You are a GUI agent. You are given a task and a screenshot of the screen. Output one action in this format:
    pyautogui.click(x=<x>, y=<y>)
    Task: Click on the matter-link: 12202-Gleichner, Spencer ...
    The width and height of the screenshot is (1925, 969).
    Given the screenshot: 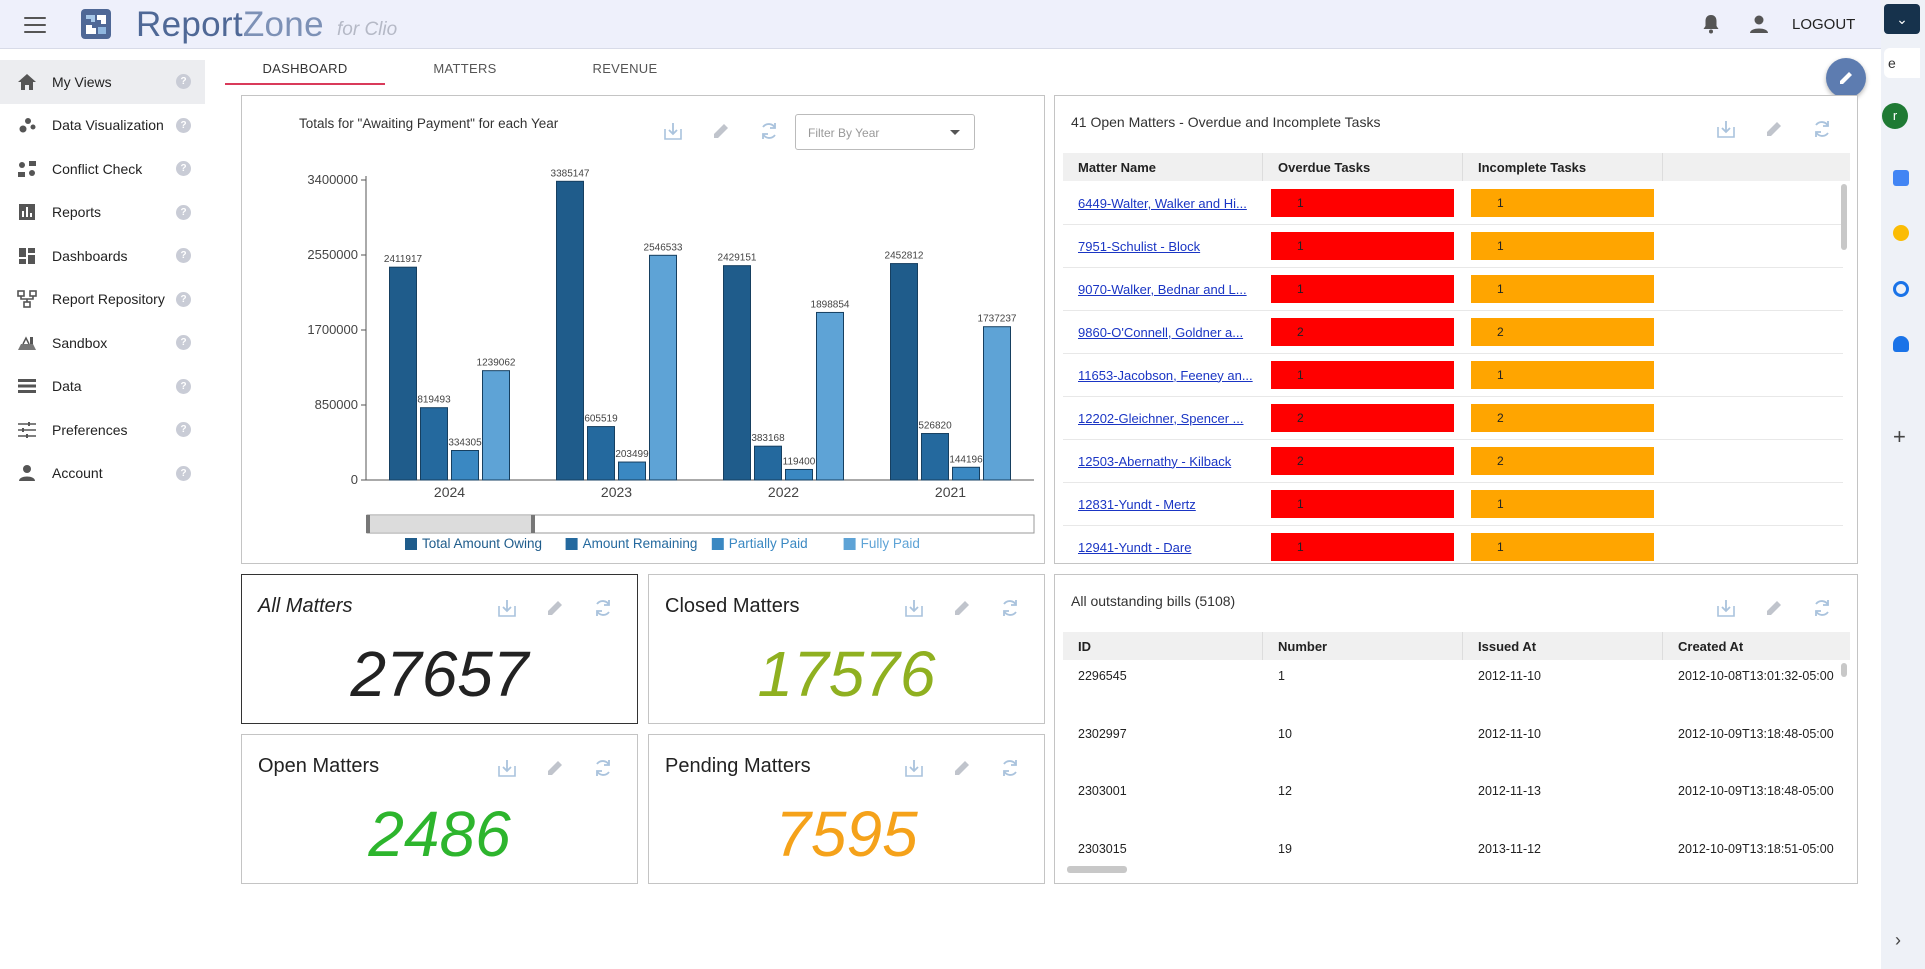 What is the action you would take?
    pyautogui.click(x=1161, y=418)
    